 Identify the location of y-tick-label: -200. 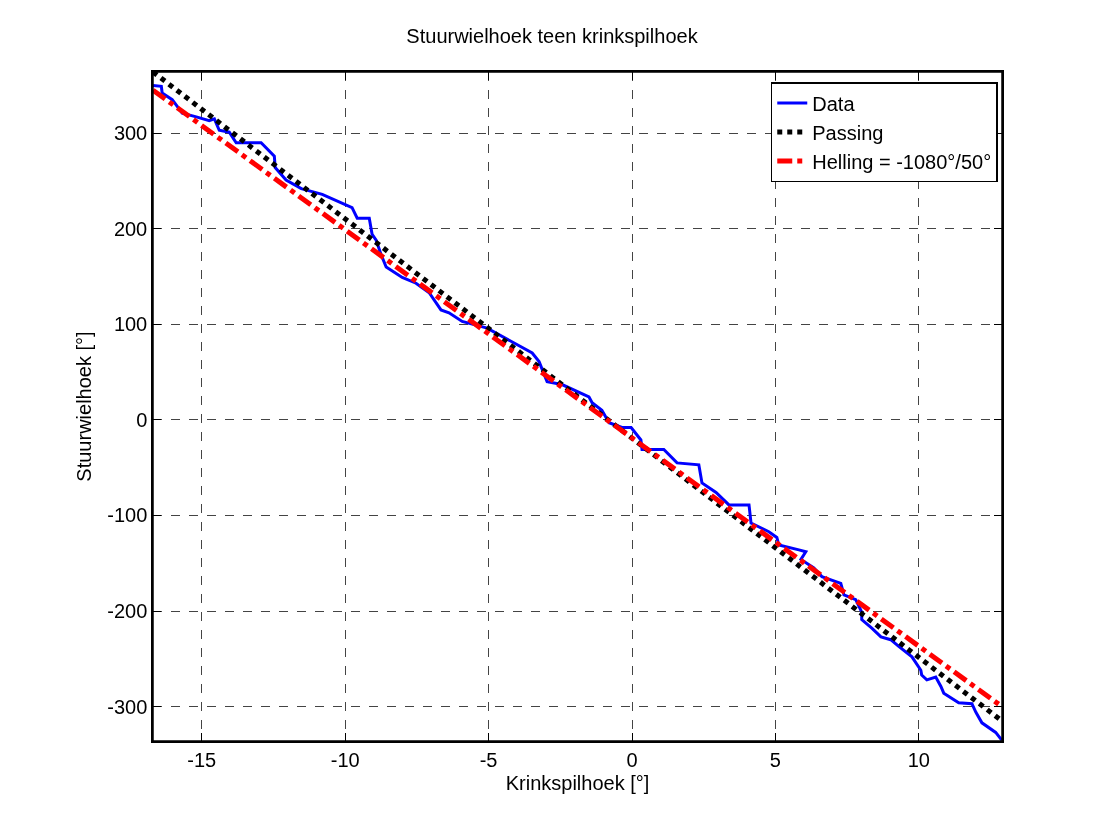
(127, 611).